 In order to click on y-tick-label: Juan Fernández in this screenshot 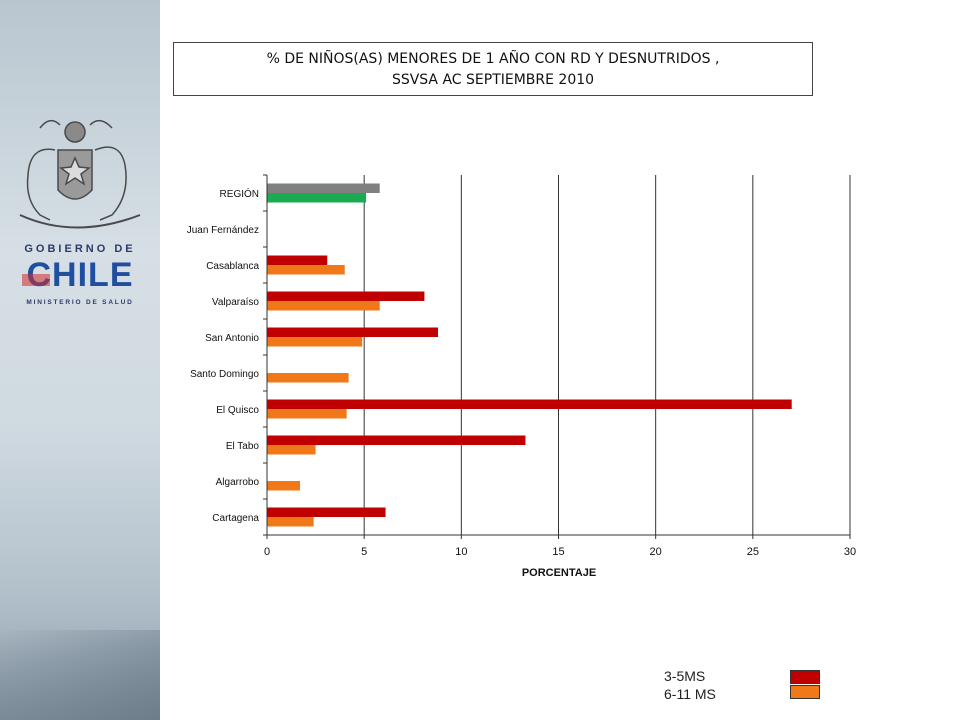, I will do `click(223, 230)`.